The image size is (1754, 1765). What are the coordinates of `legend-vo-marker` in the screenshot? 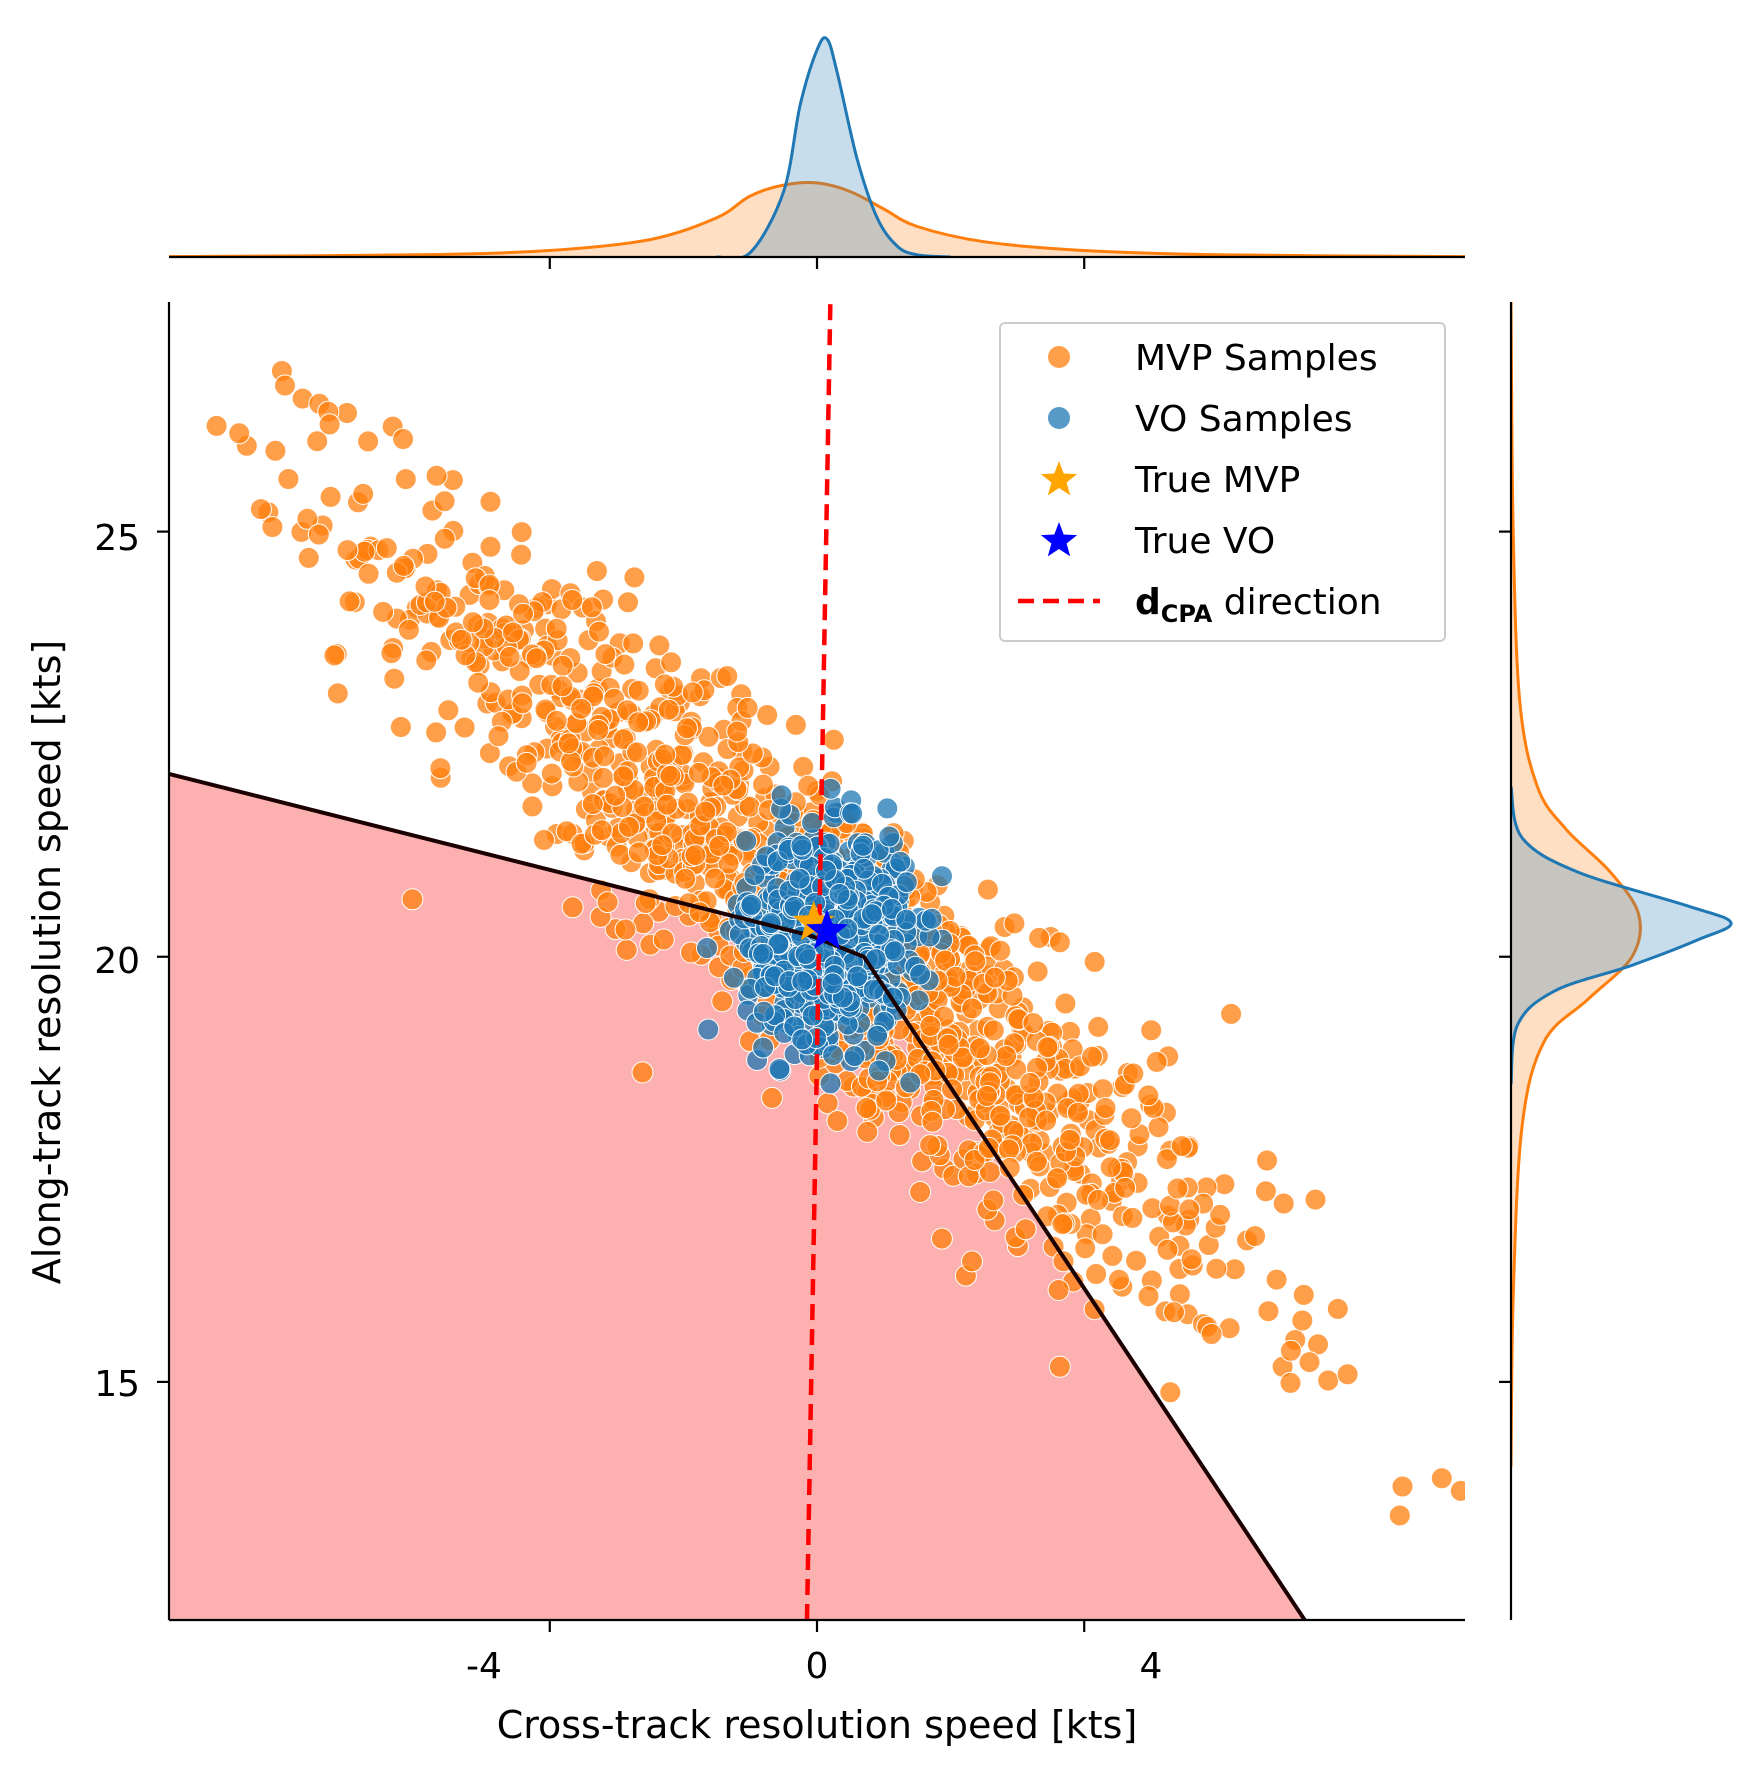 It's located at (1059, 418).